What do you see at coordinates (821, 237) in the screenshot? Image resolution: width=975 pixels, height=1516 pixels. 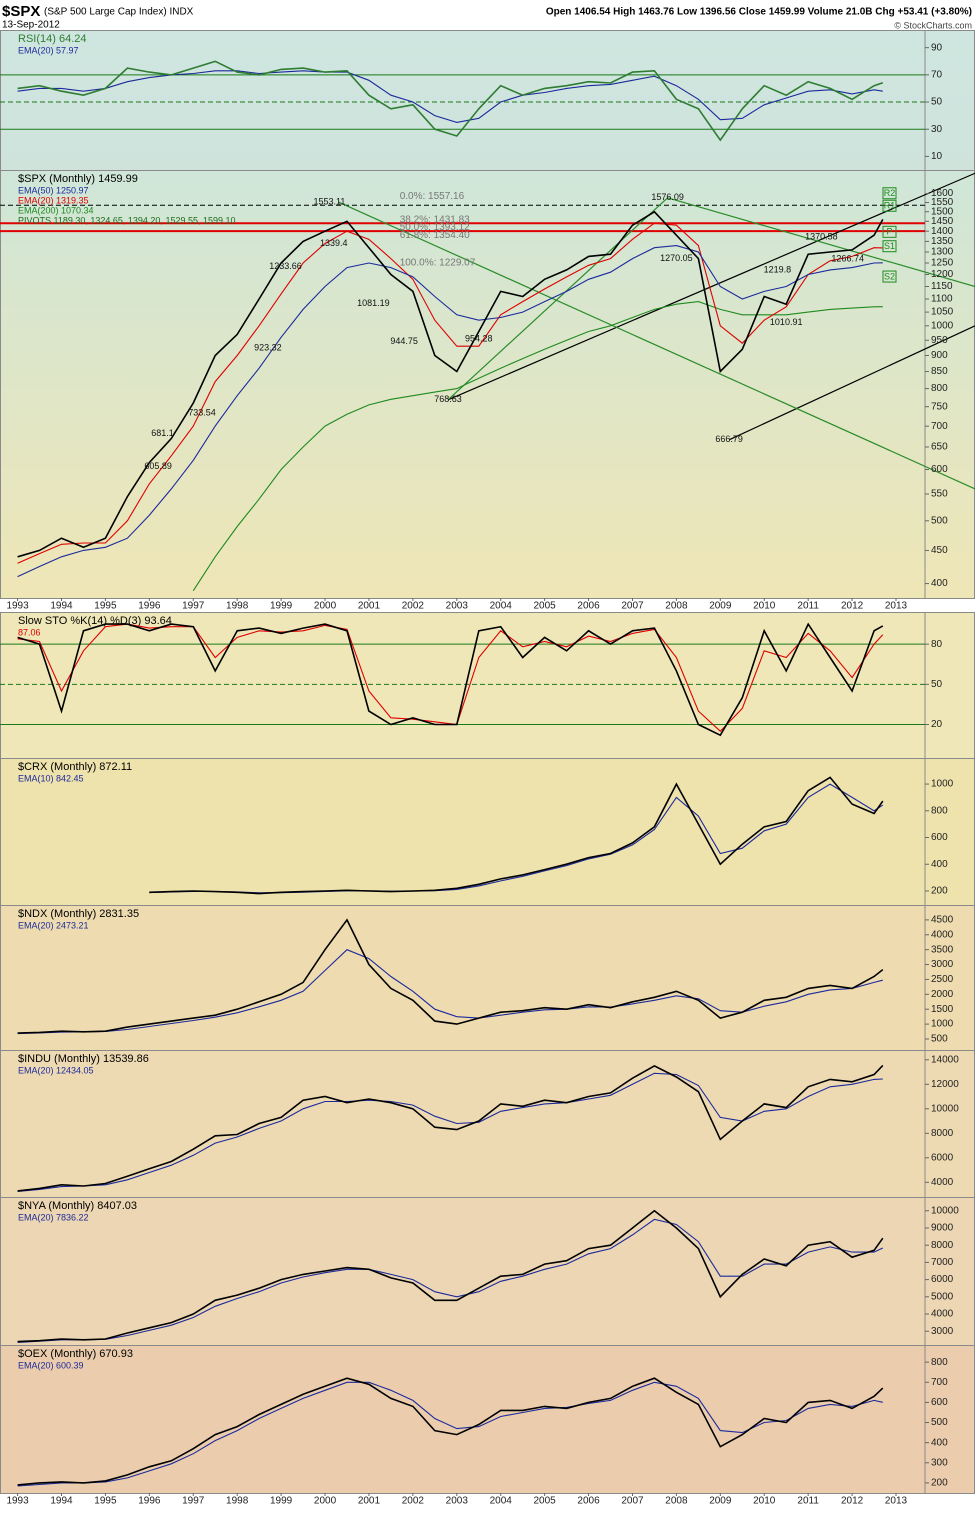 I see `price-label: 1370.58` at bounding box center [821, 237].